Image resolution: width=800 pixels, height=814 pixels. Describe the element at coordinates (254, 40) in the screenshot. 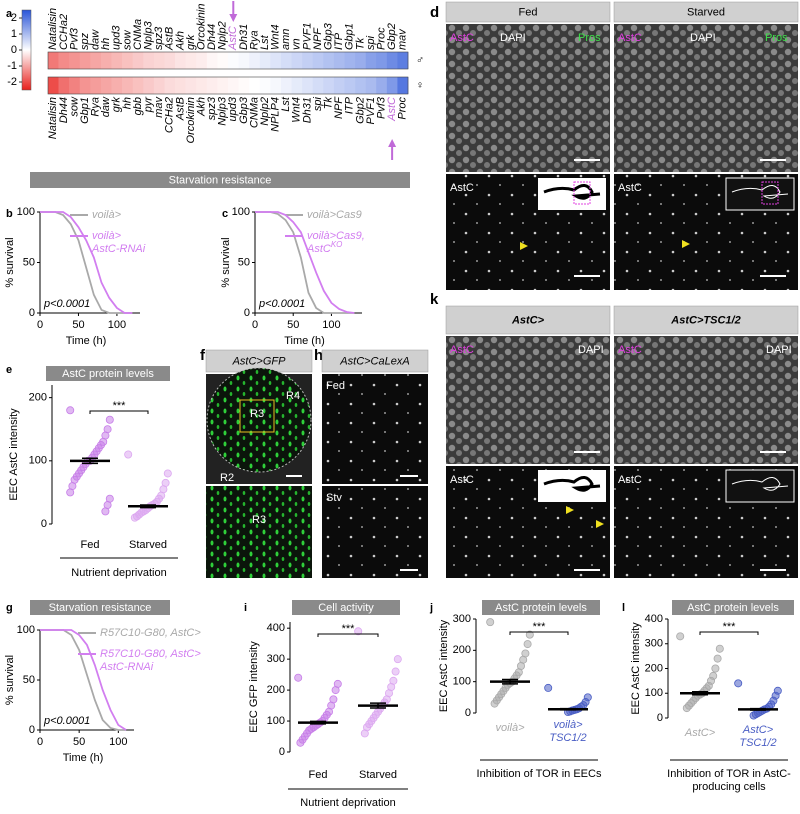

I see `gene-label: Rya` at that location.